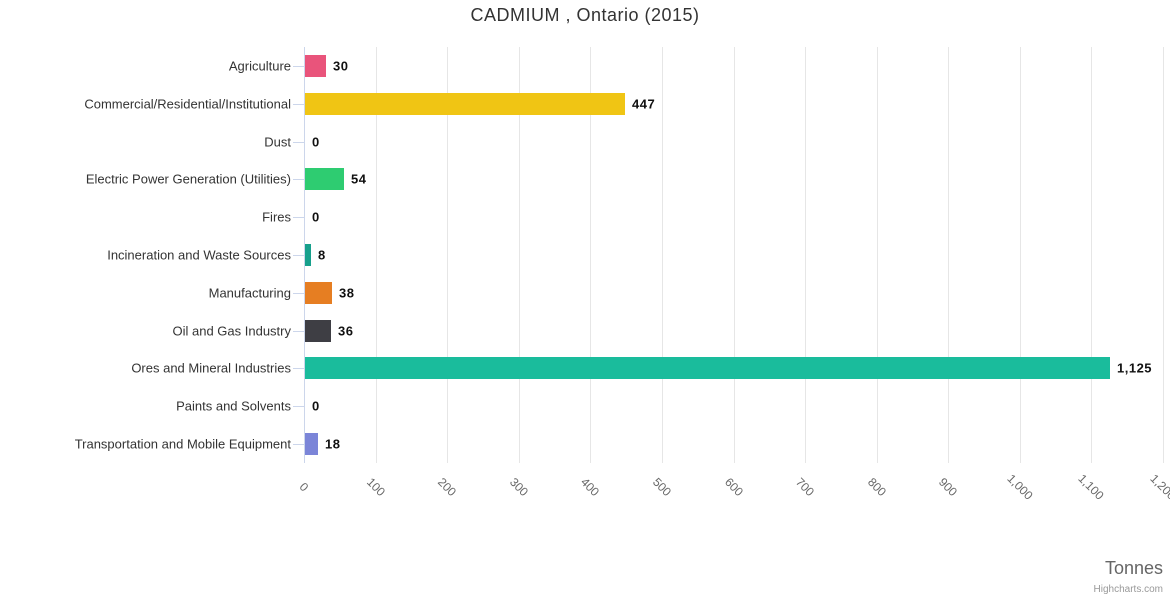 This screenshot has height=600, width=1170. Describe the element at coordinates (277, 142) in the screenshot. I see `category-label: Dust` at that location.